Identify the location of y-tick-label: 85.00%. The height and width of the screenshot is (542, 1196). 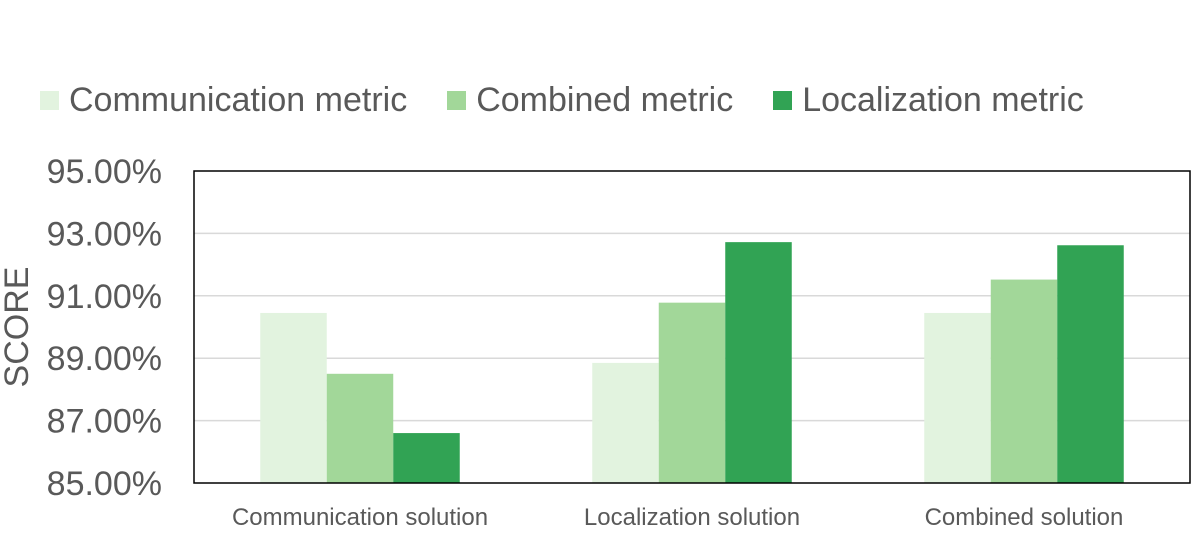
(104, 484).